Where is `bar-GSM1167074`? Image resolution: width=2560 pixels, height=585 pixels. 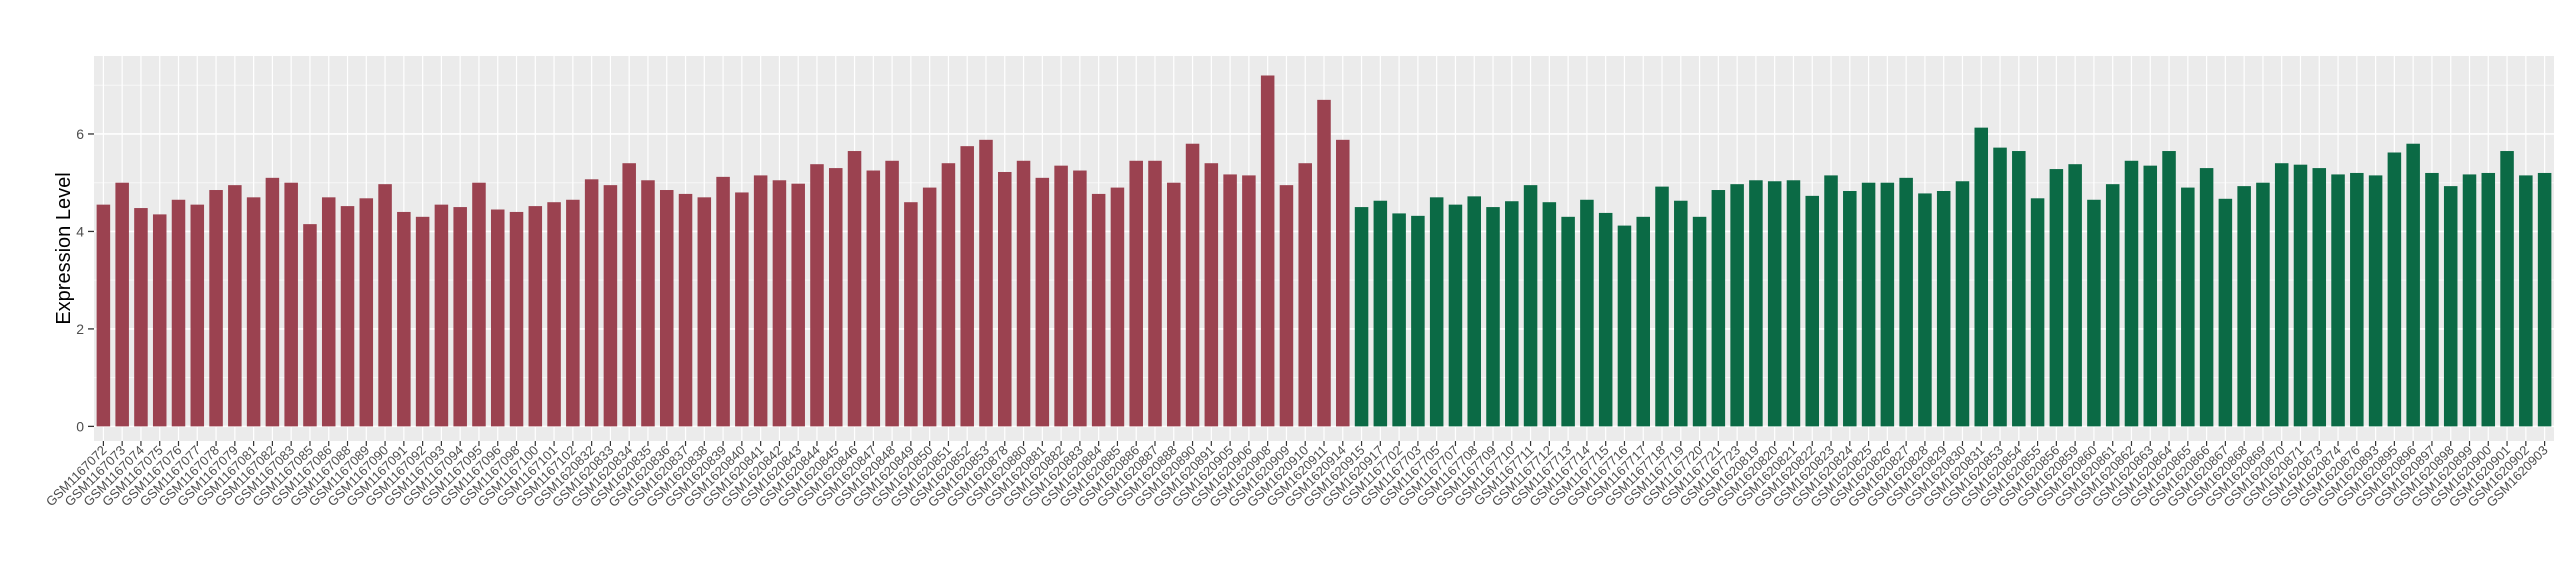
bar-GSM1167074 is located at coordinates (141, 317).